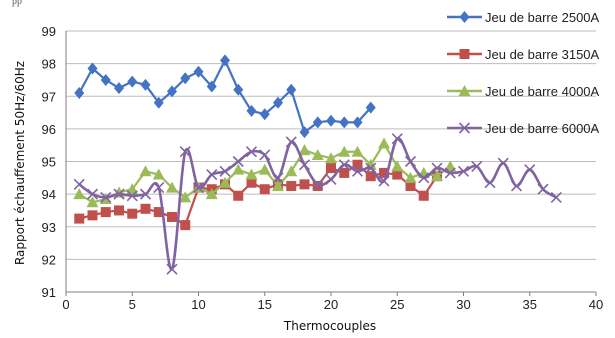 The height and width of the screenshot is (338, 615). What do you see at coordinates (49, 292) in the screenshot?
I see `y-tick-label: 91` at bounding box center [49, 292].